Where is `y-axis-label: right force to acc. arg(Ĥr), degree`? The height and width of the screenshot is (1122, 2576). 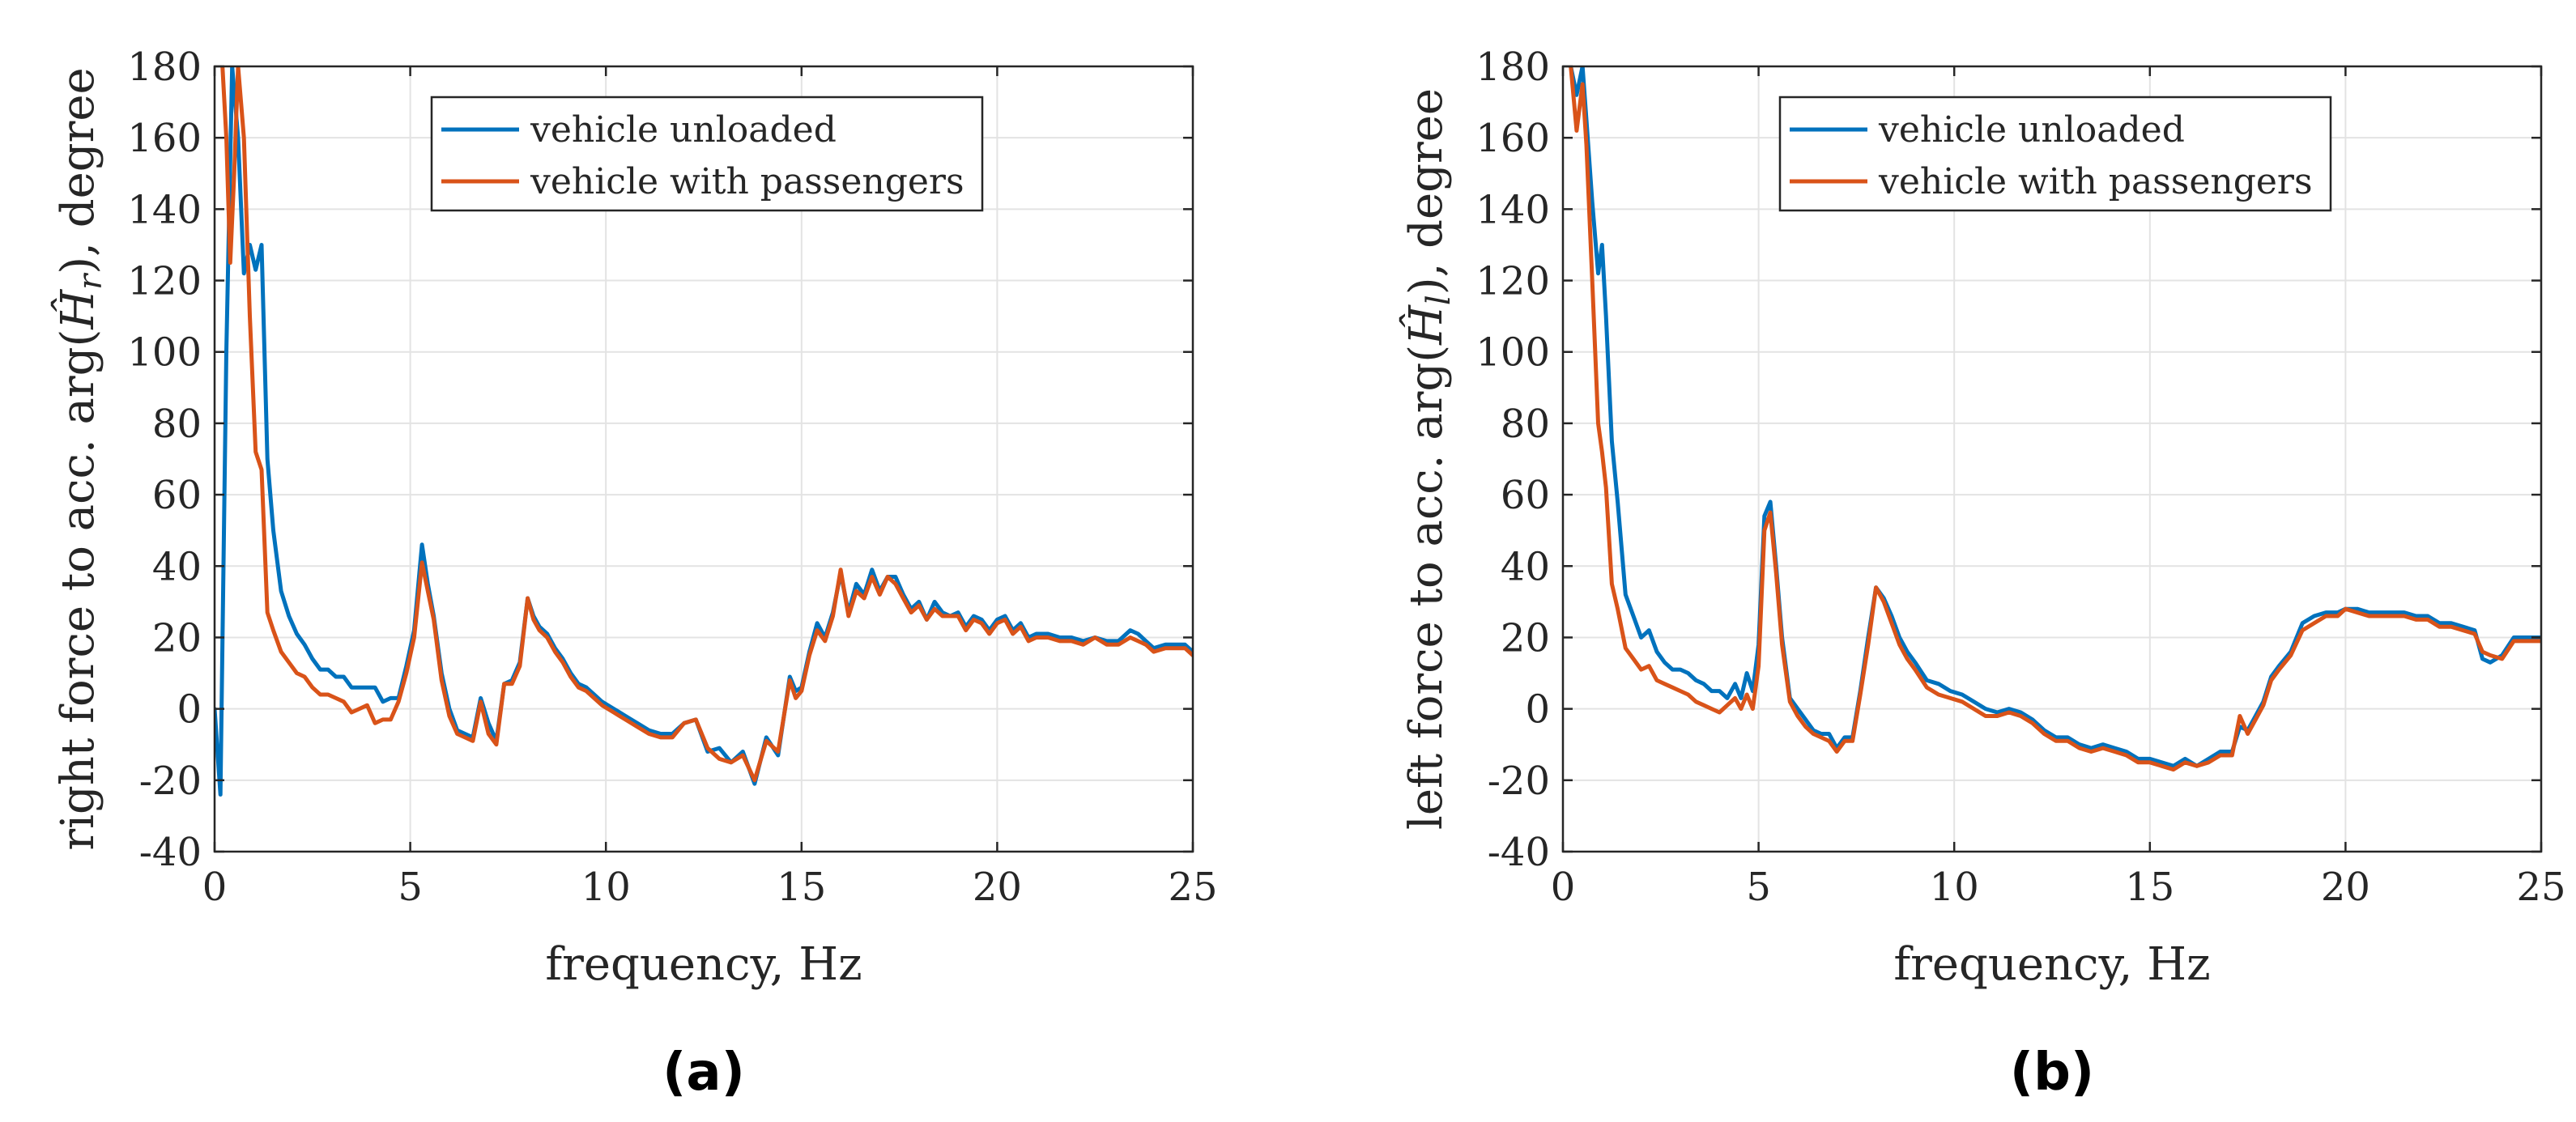
y-axis-label: right force to acc. arg(Ĥr), degree is located at coordinates (79, 458).